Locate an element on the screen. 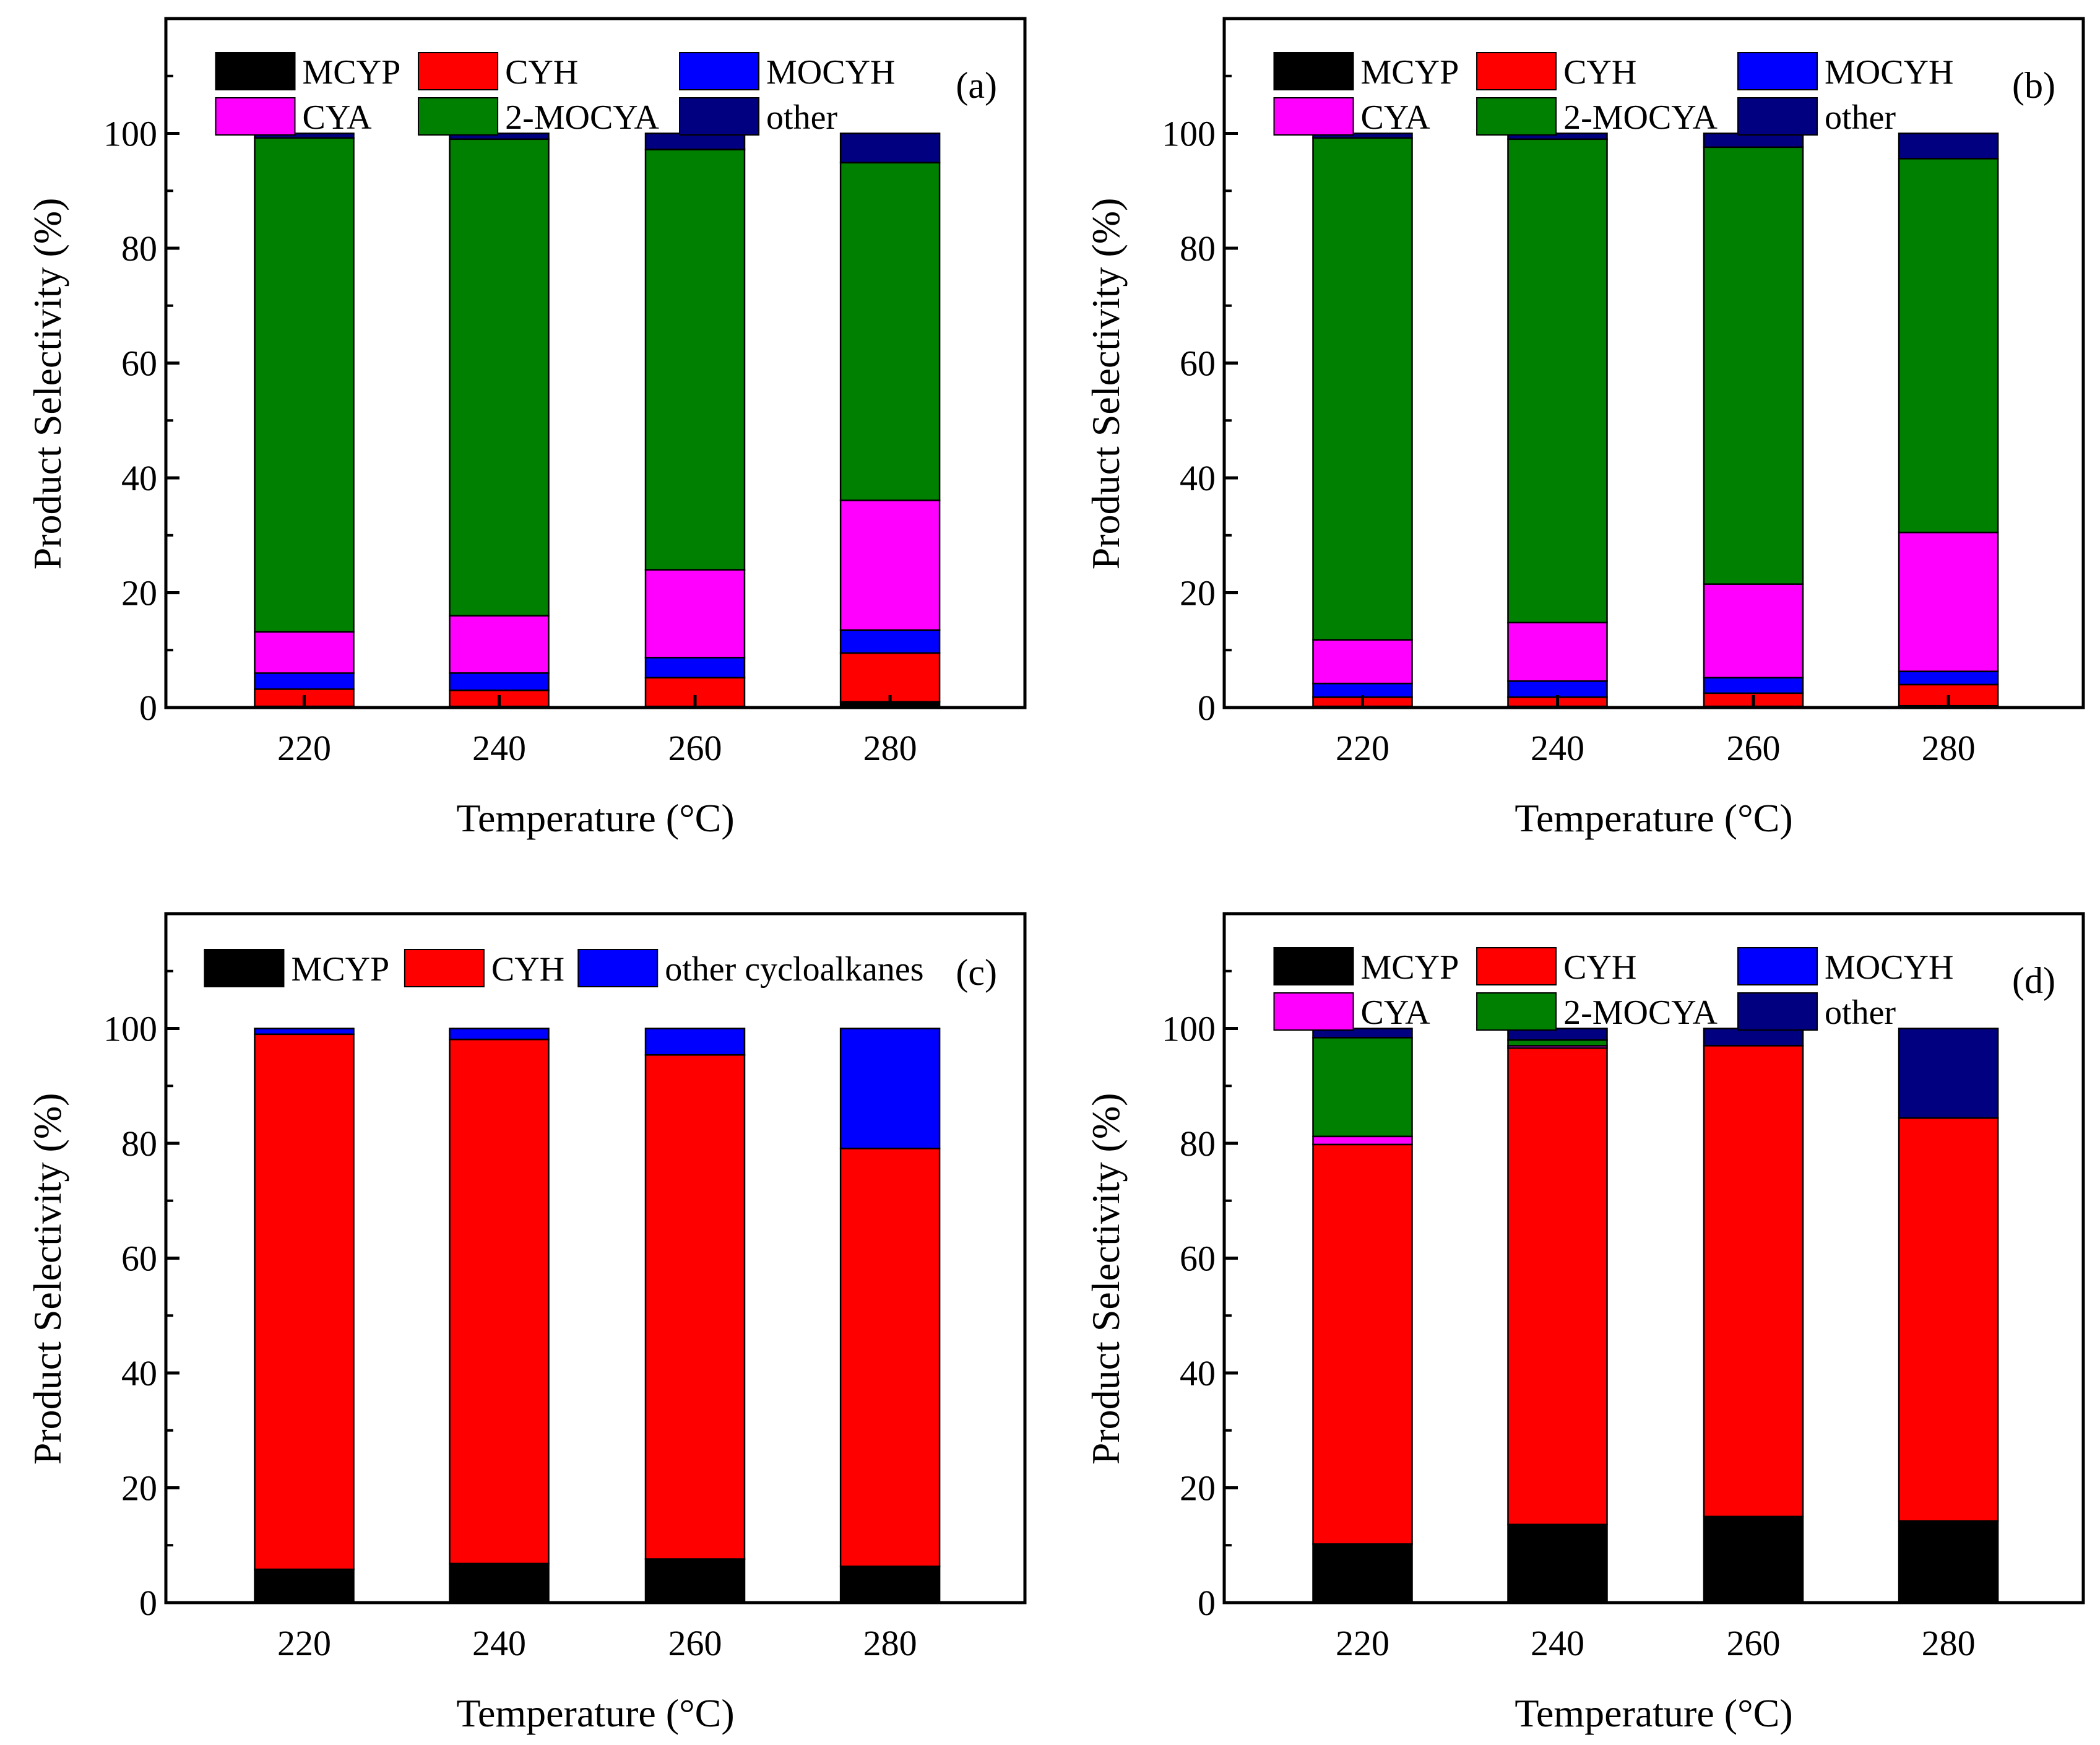  x-tick-label: 220 is located at coordinates (1362, 748).